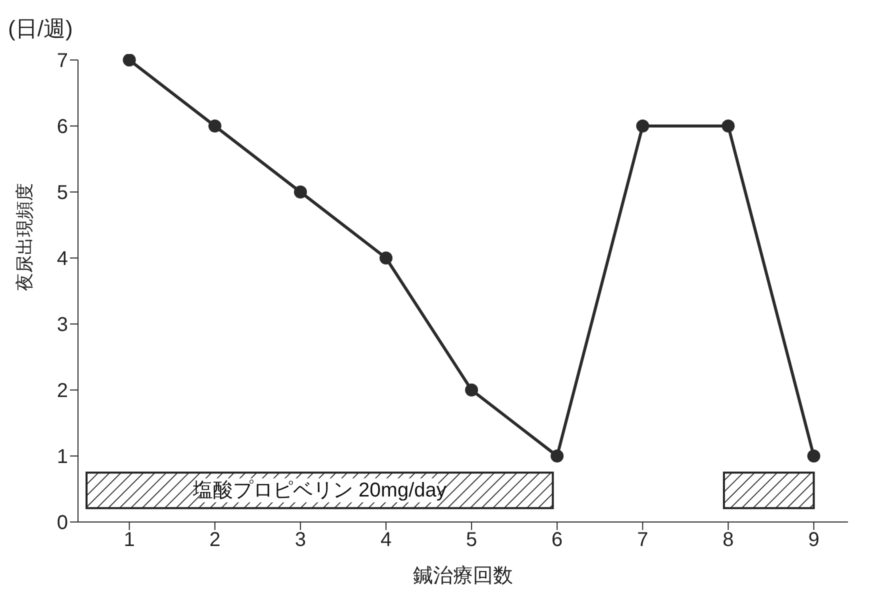  What do you see at coordinates (62, 193) in the screenshot?
I see `y-tick-label: 5` at bounding box center [62, 193].